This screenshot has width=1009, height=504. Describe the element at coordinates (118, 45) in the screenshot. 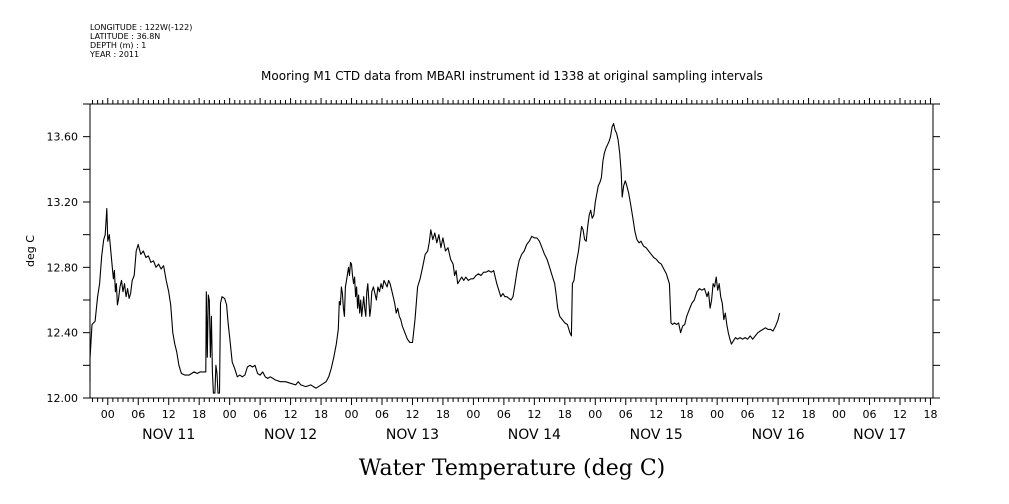

I see `meta-depth: DEPTH (m) : 1` at that location.